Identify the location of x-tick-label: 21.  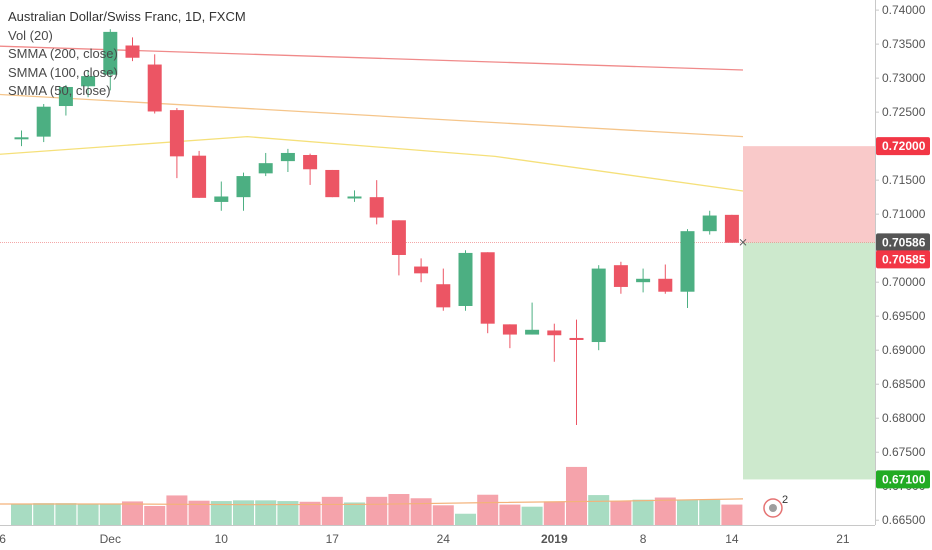
(843, 539).